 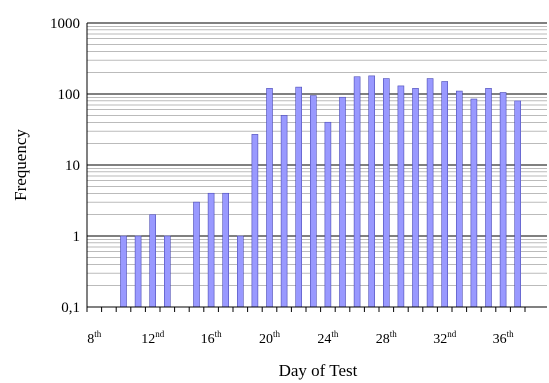 What do you see at coordinates (20, 165) in the screenshot?
I see `y-axis-title: Frequency` at bounding box center [20, 165].